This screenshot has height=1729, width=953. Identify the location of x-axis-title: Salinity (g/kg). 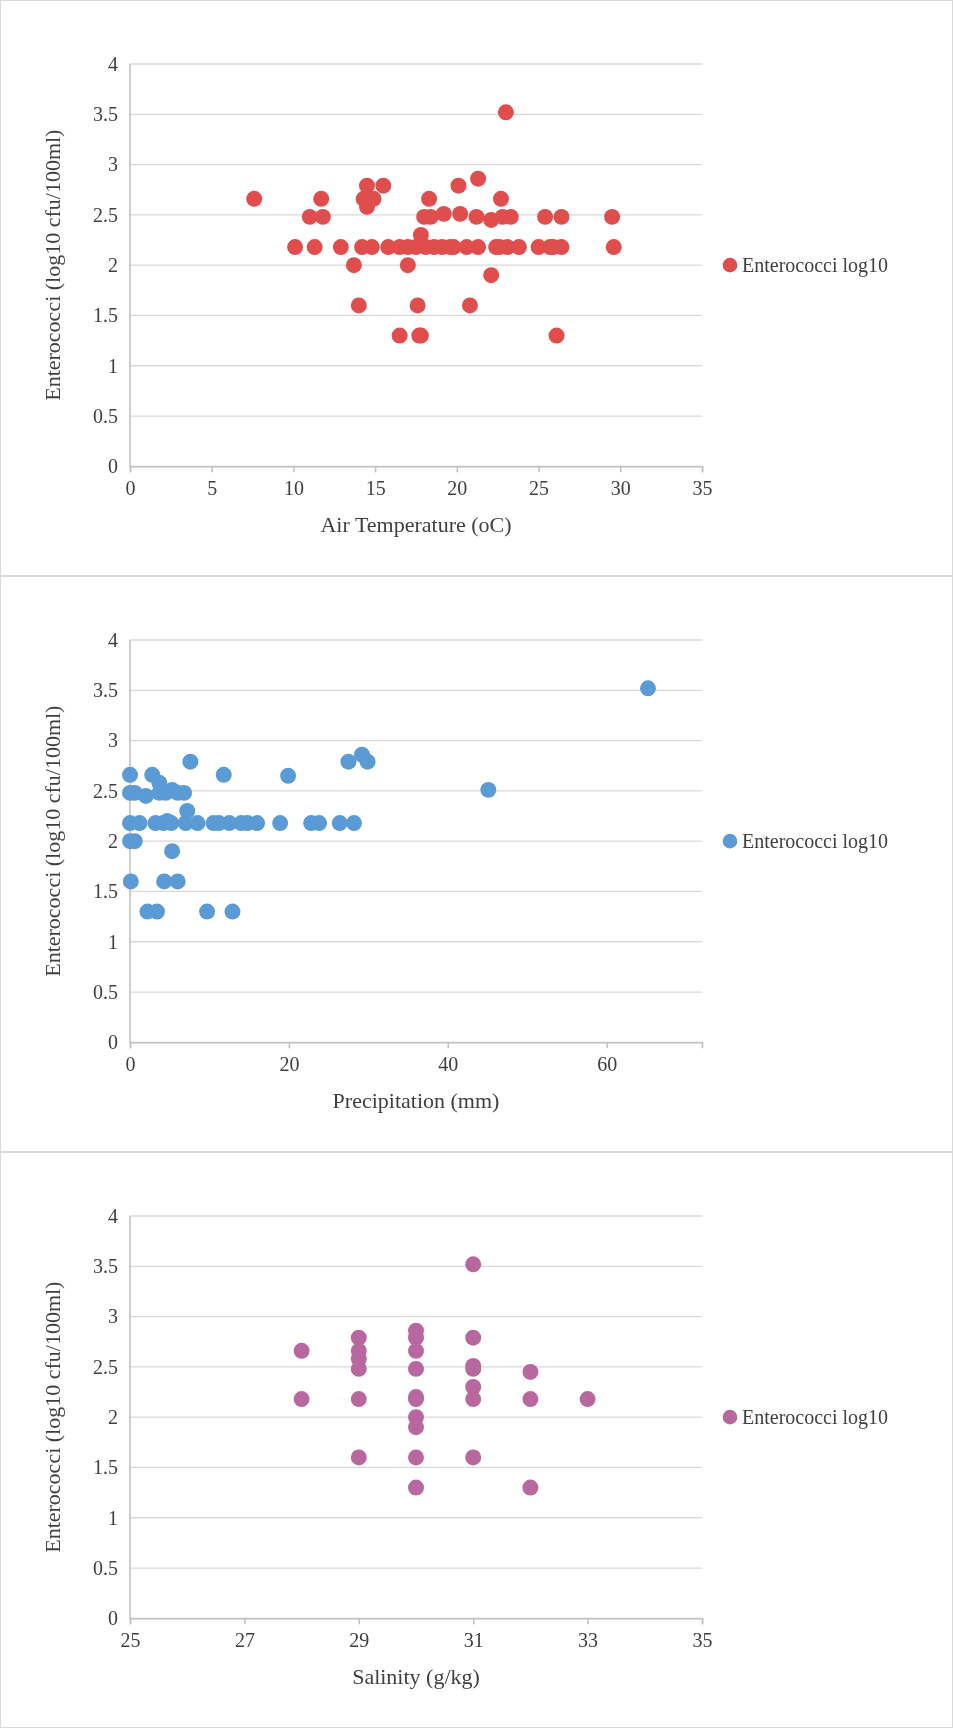
(416, 1677).